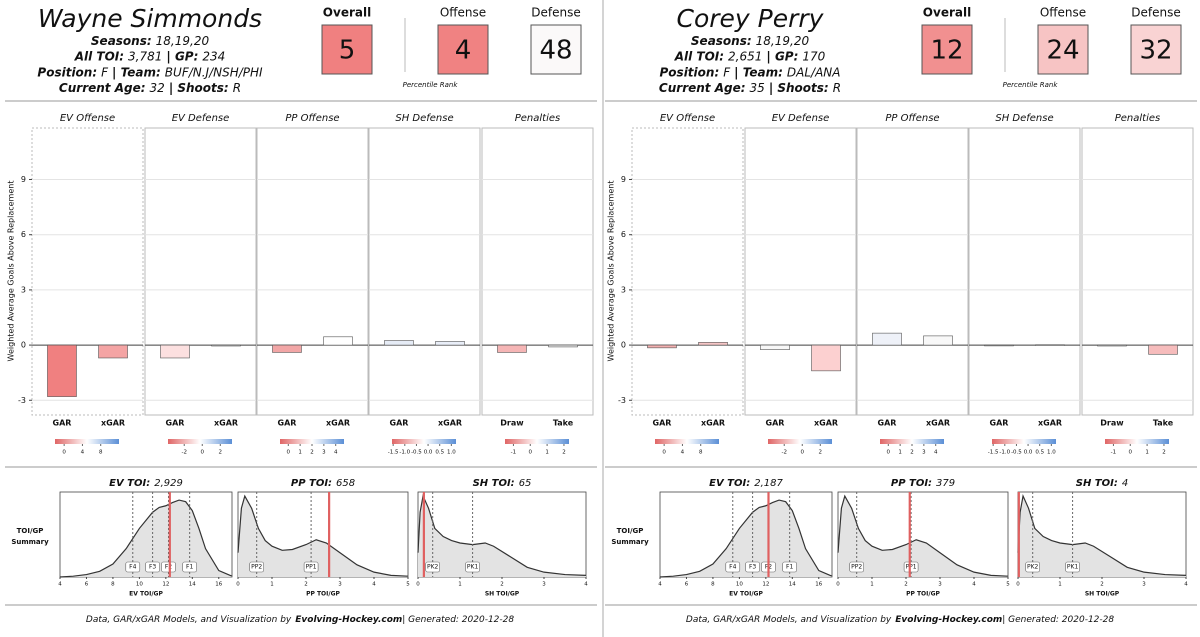 Image resolution: width=1200 pixels, height=637 pixels. What do you see at coordinates (439, 453) in the screenshot?
I see `colorbar-tick-label: 0.5` at bounding box center [439, 453].